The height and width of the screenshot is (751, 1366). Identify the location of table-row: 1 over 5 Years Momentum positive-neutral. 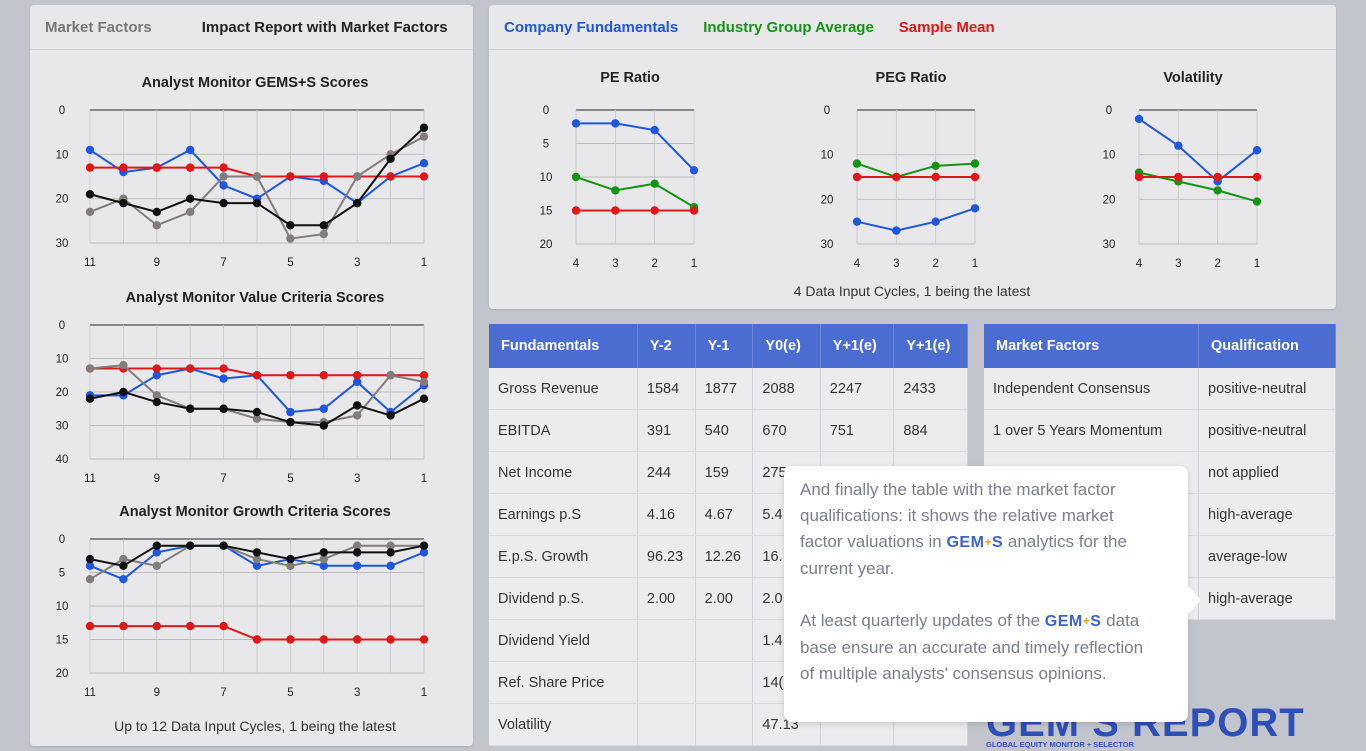
(1160, 430).